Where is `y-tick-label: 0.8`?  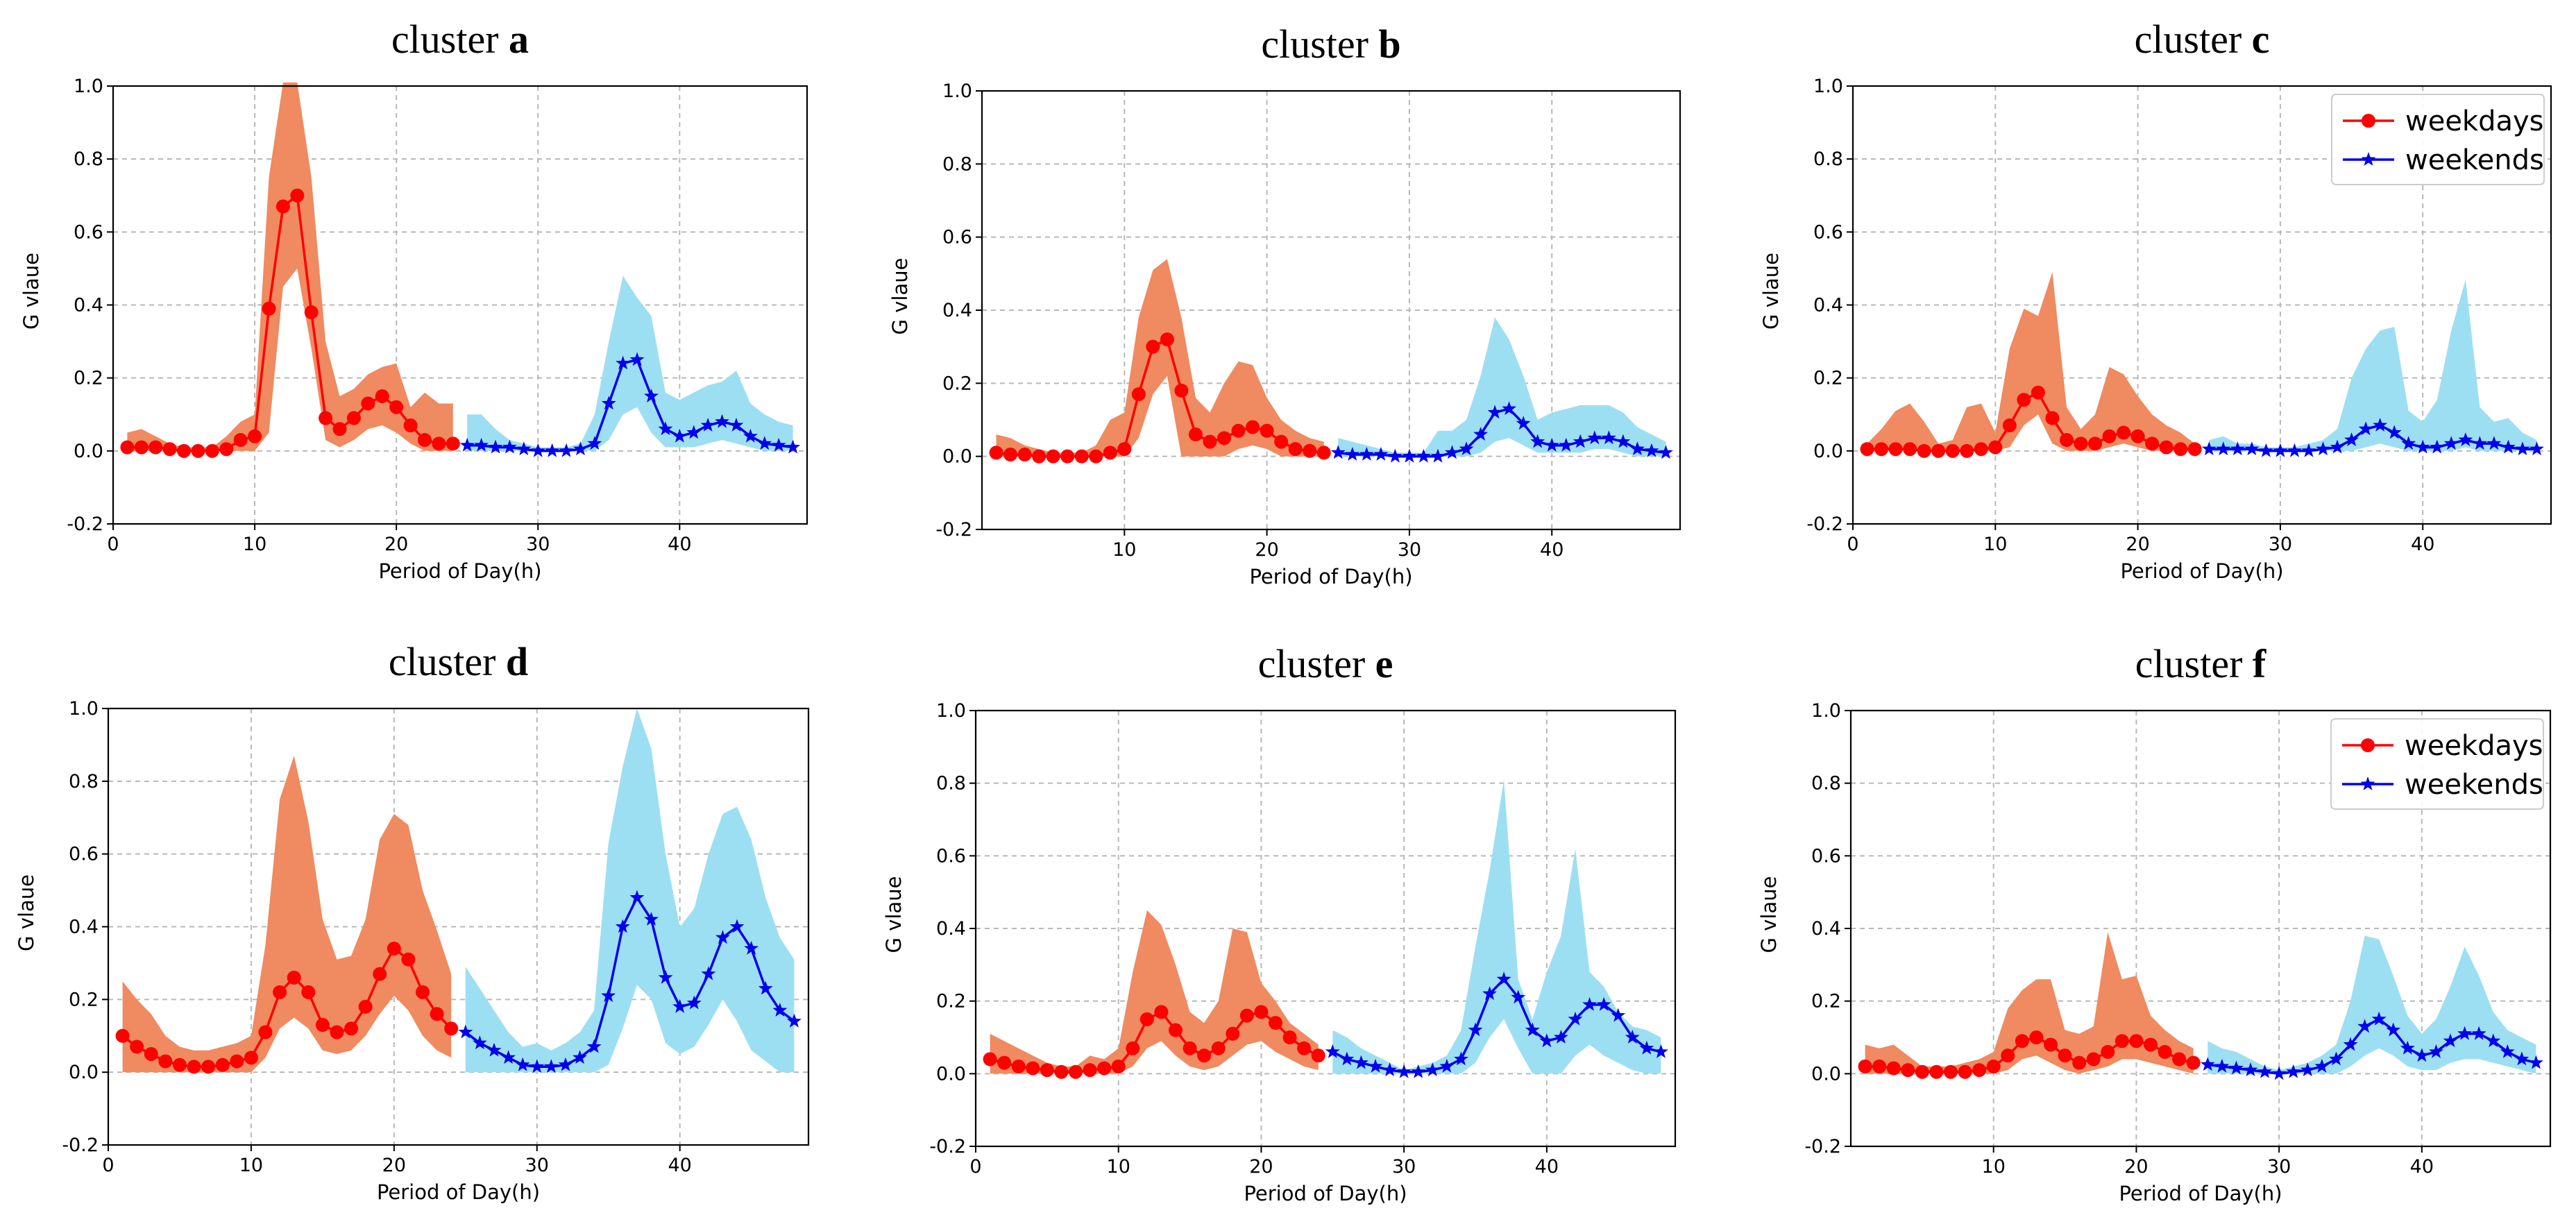
y-tick-label: 0.8 is located at coordinates (84, 781).